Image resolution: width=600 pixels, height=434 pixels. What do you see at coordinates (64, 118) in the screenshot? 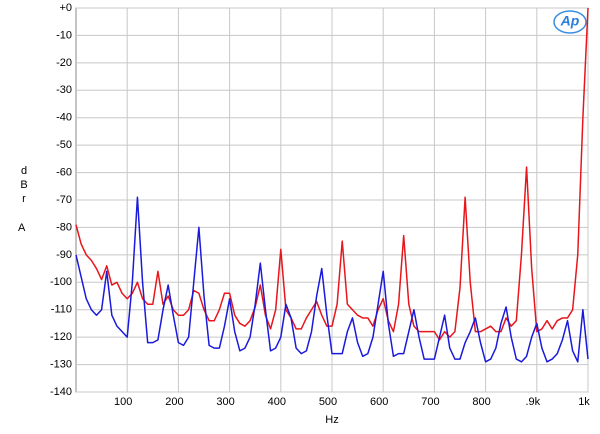
I see `y-tick-label: -40` at bounding box center [64, 118].